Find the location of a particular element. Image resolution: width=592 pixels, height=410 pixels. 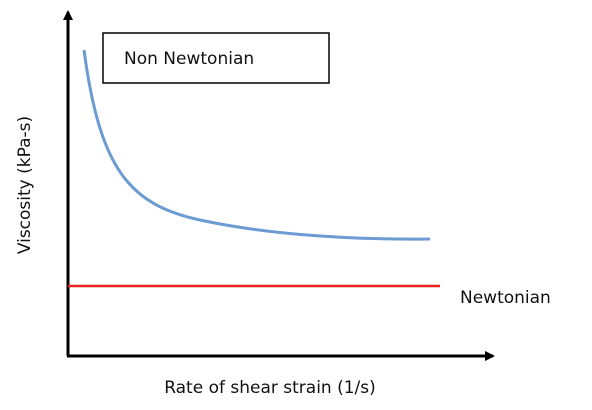

y-axis-label: Viscosity (kPa-s) is located at coordinates (25, 185).